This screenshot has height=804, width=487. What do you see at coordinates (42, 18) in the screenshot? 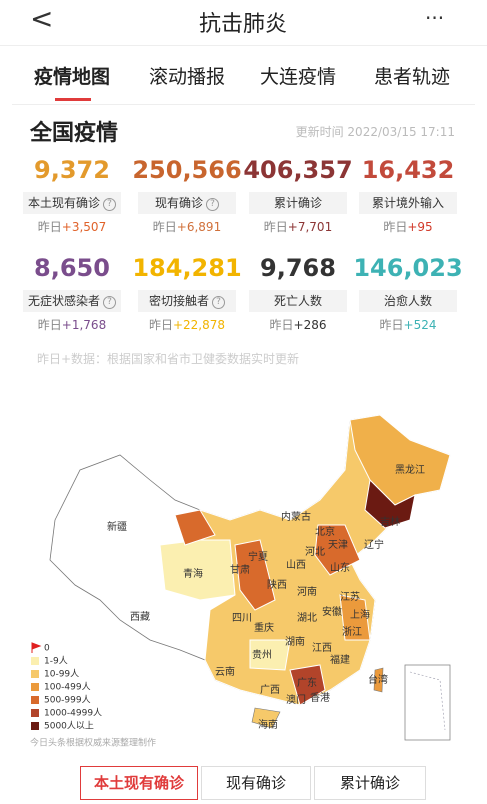
I see `back-button: <` at bounding box center [42, 18].